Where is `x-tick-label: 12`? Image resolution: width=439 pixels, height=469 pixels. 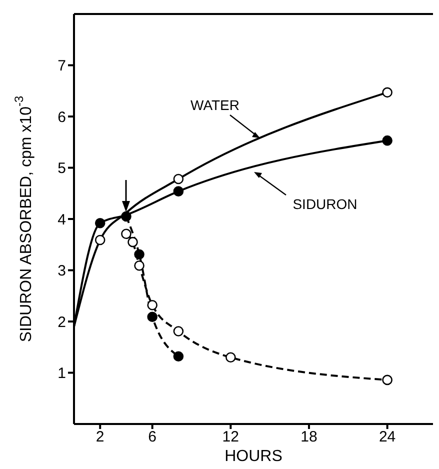 x-tick-label: 12 is located at coordinates (230, 437).